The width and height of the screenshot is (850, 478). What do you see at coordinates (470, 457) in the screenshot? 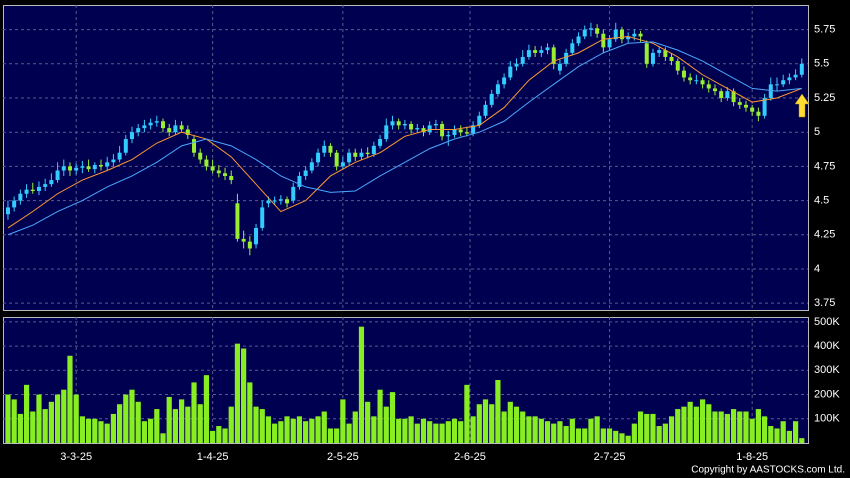
I see `x-tick-label: 2-6-25` at bounding box center [470, 457].